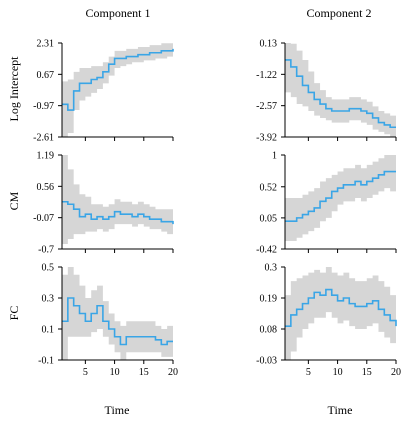  I want to click on panel-fc-component-2: -0.03 0.08 0.19 0.3 5 10 15 20, so click(328, 321).